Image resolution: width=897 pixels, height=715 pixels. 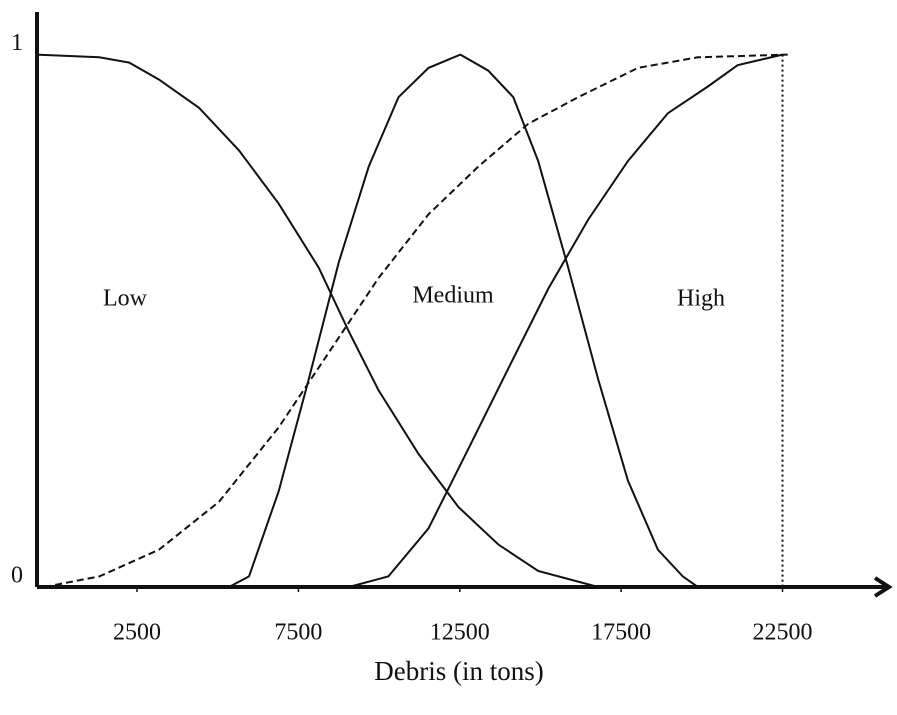 I want to click on x-tick-label: 22500, so click(x=783, y=633).